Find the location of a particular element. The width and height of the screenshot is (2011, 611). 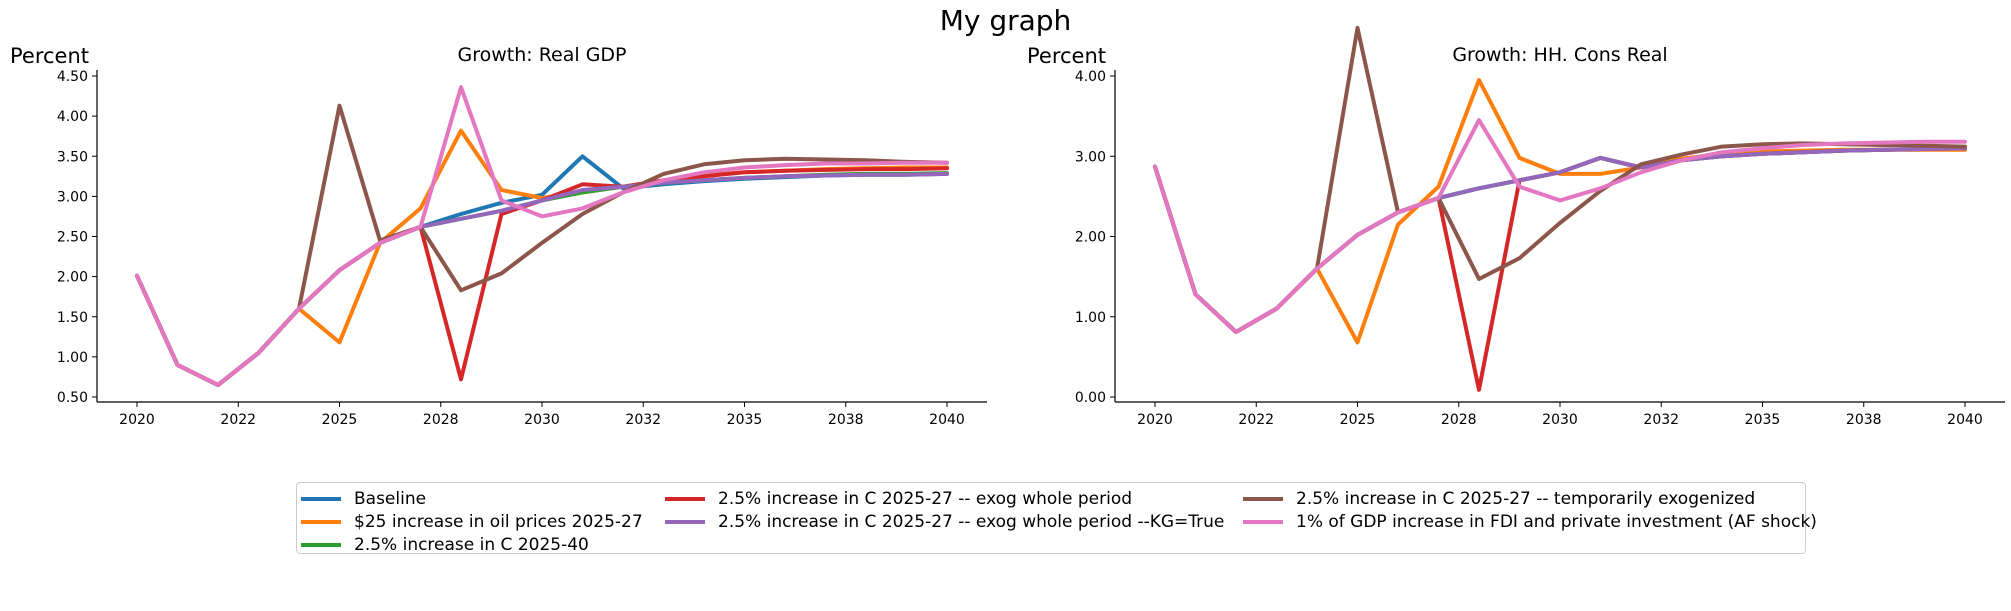

y-tick-label: 3.50 is located at coordinates (72, 157).